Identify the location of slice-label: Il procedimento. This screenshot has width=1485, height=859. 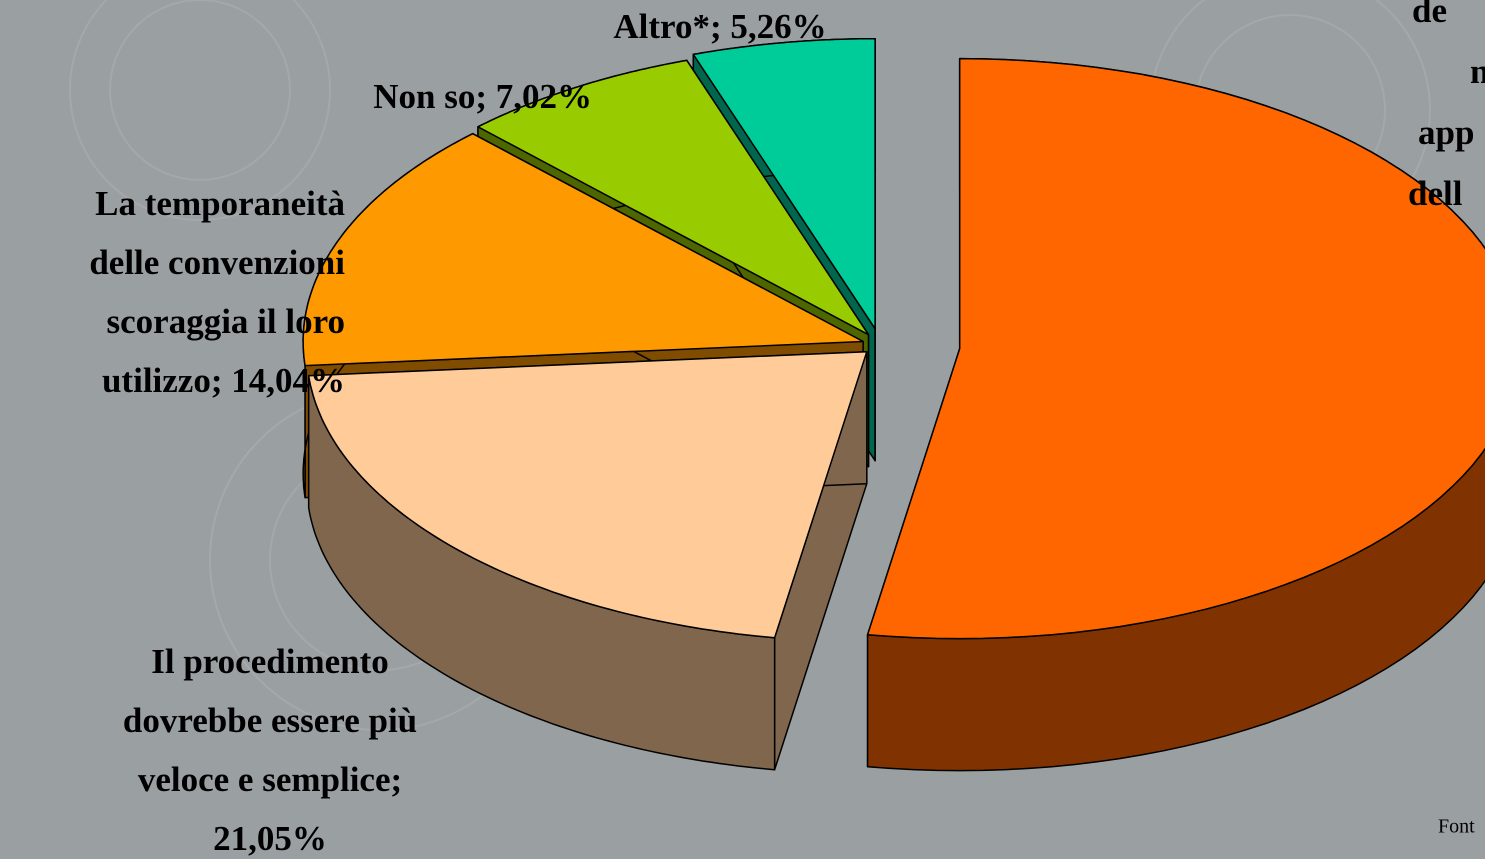
(270, 661).